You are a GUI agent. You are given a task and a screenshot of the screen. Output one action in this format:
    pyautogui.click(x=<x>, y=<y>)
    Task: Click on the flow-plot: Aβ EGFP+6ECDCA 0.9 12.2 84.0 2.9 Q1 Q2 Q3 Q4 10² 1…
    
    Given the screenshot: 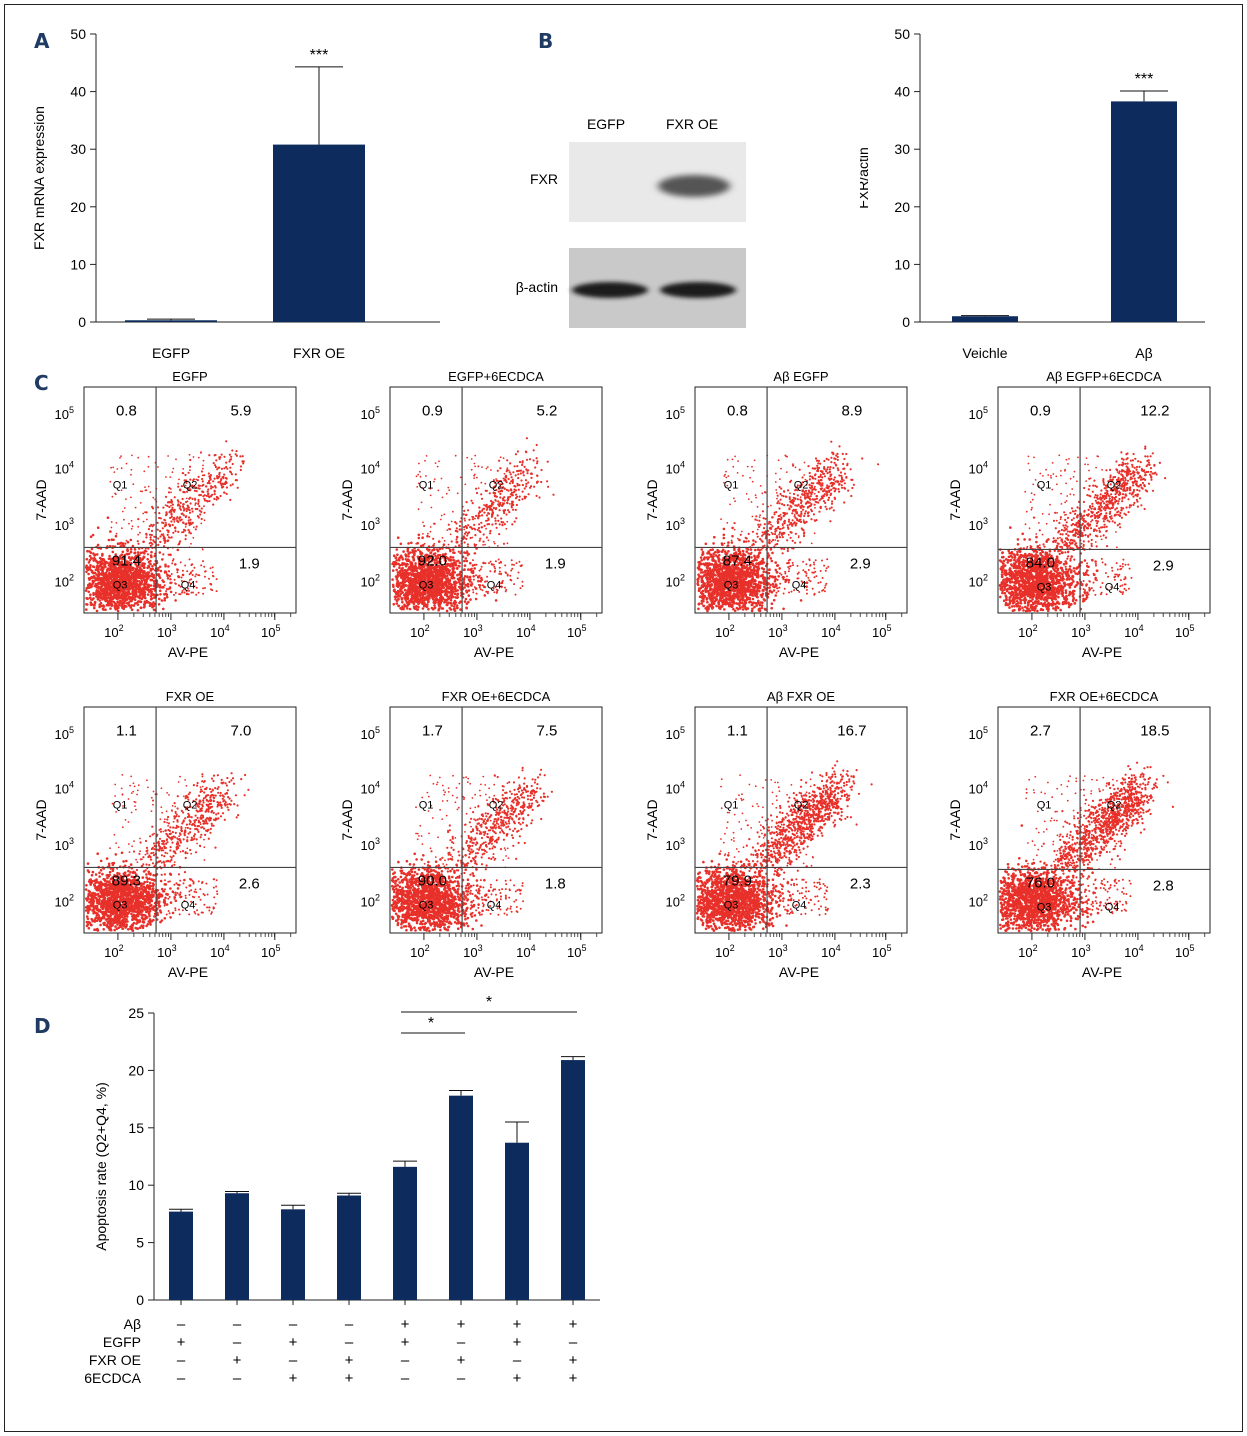 What is the action you would take?
    pyautogui.click(x=1079, y=514)
    